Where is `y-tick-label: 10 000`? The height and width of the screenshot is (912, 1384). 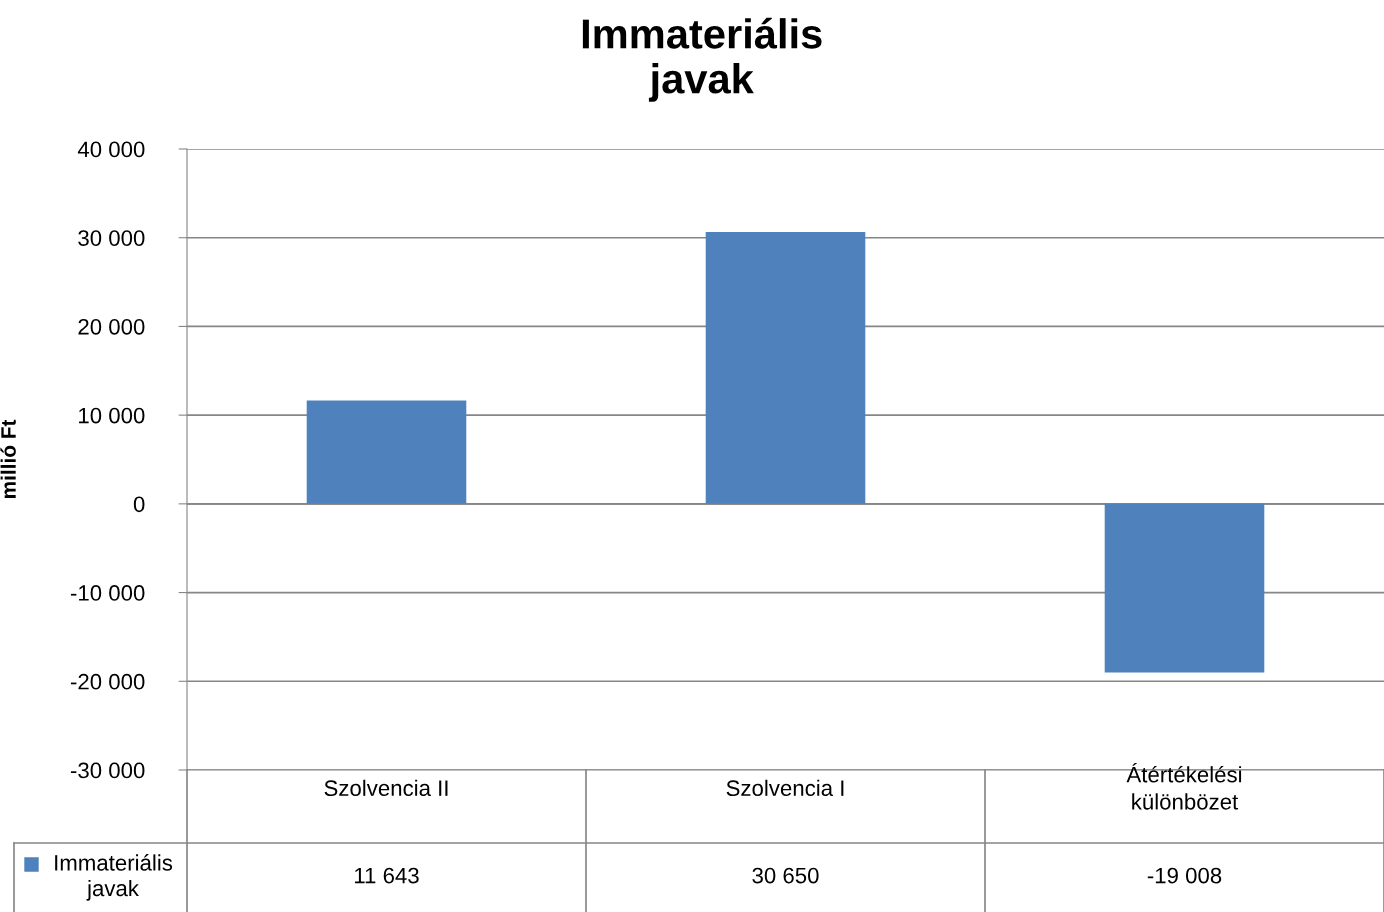 y-tick-label: 10 000 is located at coordinates (112, 415).